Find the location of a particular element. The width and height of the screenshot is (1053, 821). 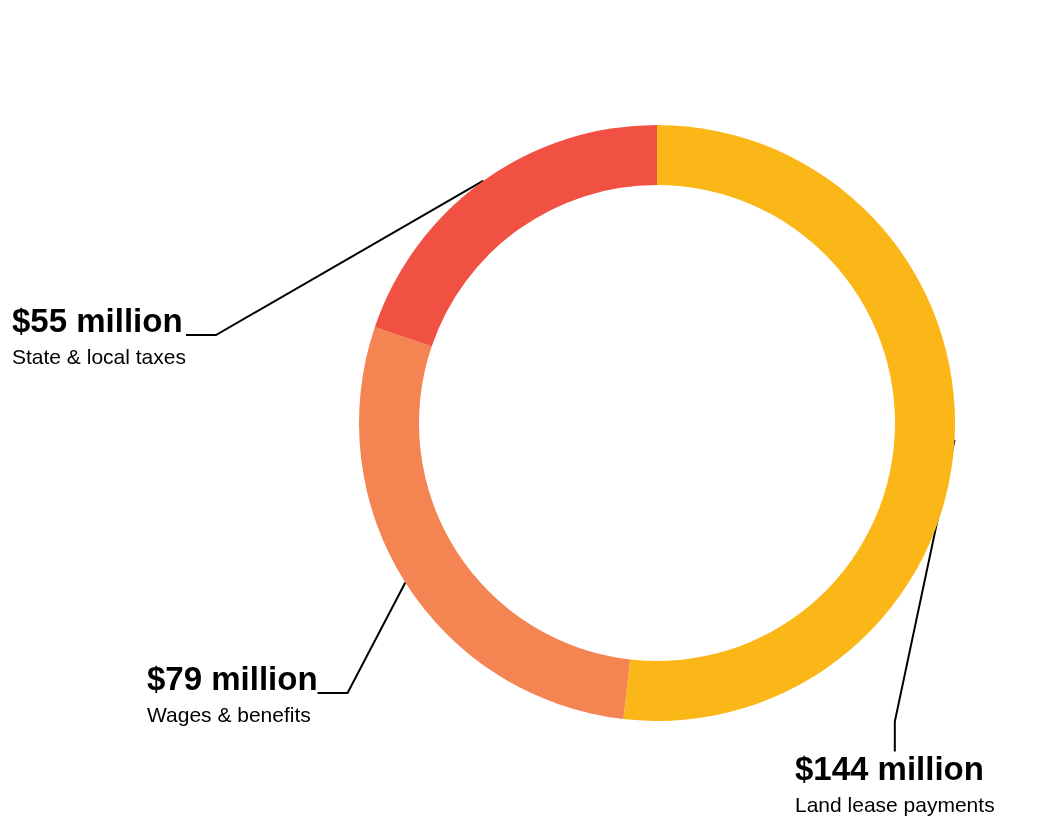

slice-label: Land lease payments is located at coordinates (895, 804).